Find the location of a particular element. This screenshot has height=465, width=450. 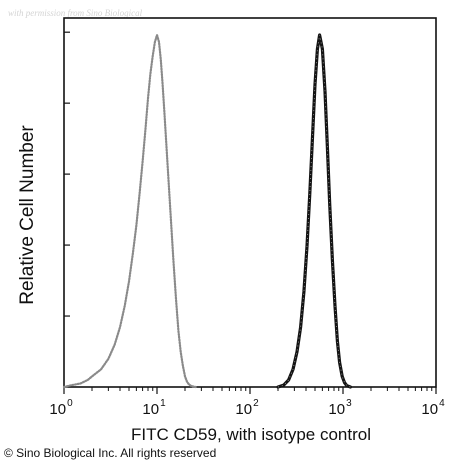

cd59-curve-texture is located at coordinates (314, 211).